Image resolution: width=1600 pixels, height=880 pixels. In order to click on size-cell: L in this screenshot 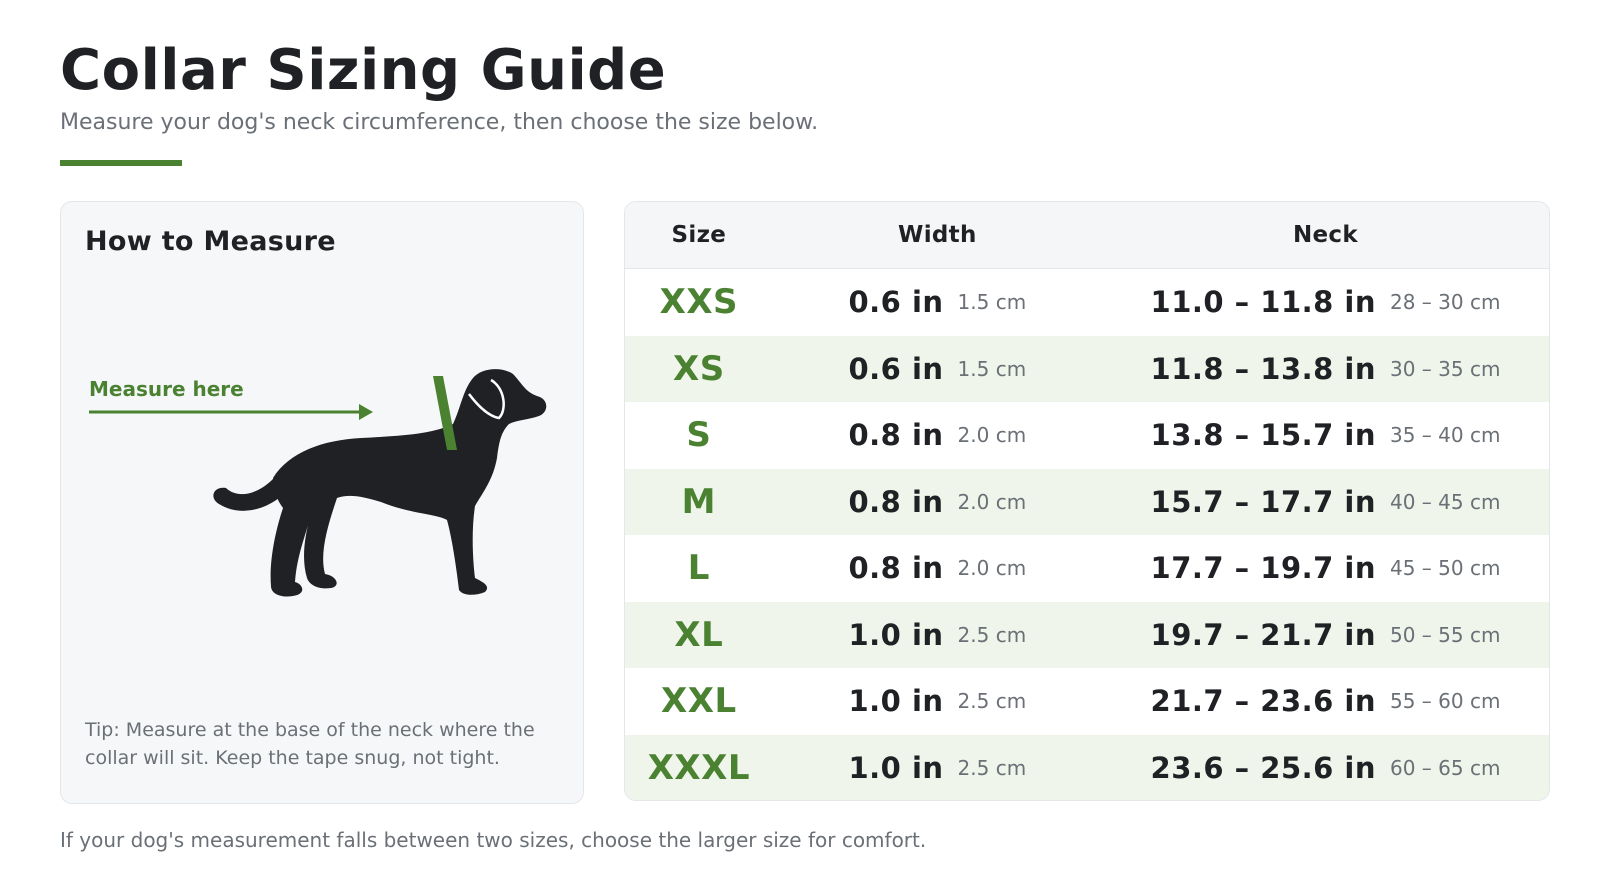, I will do `click(699, 568)`.